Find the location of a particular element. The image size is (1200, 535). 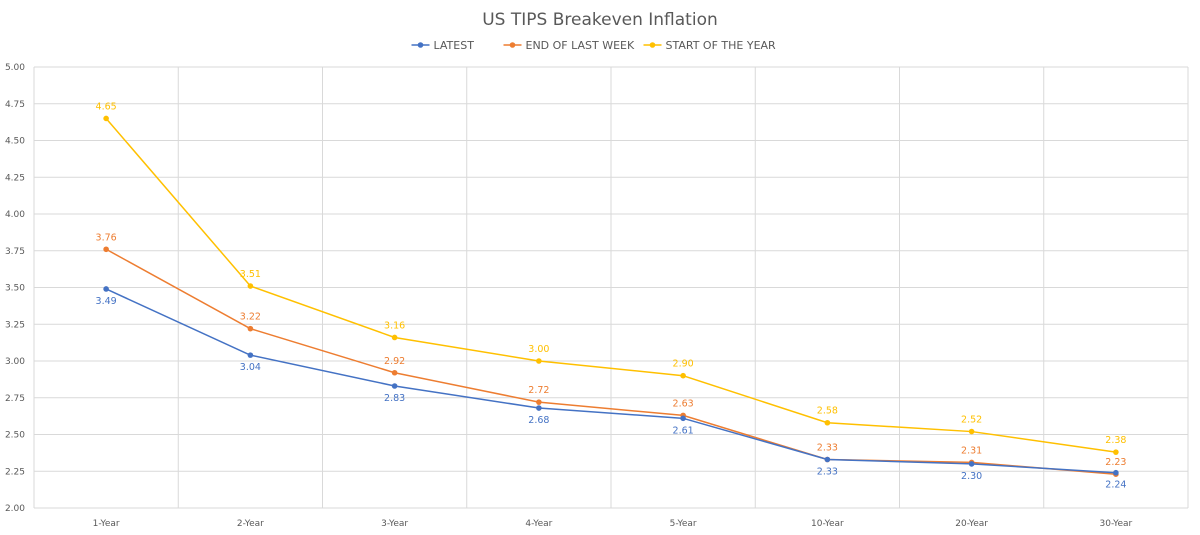

y-tick-label: 2.00 is located at coordinates (15, 509).